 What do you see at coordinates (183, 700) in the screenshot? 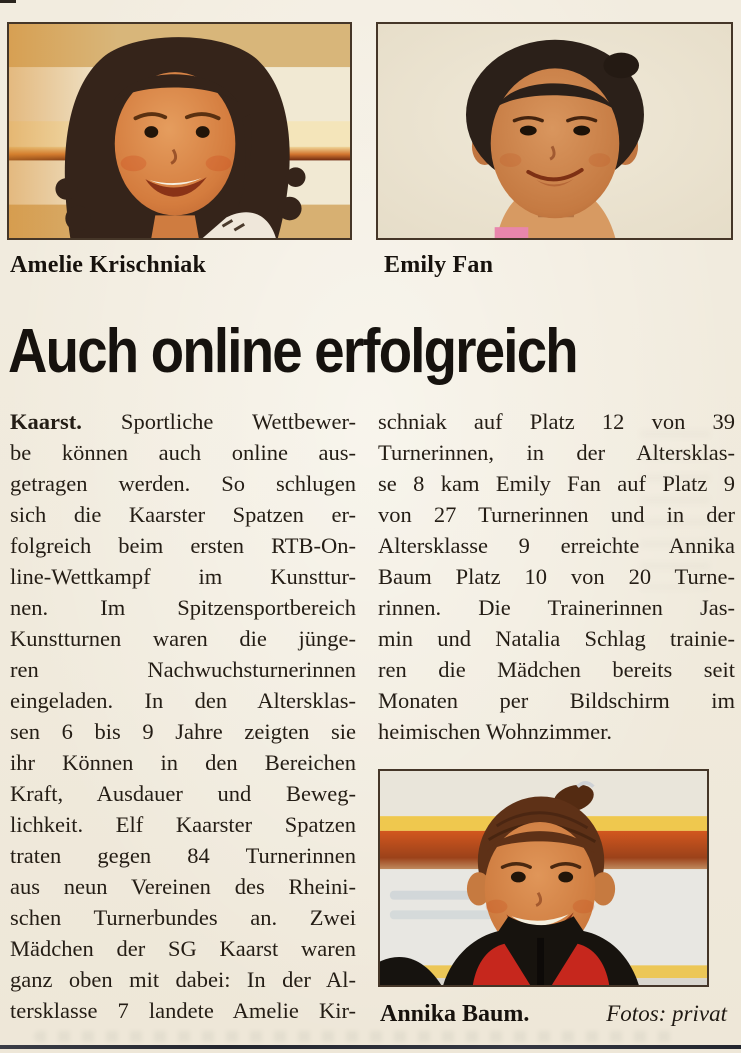
I see `body-text-line: eingeladen. In den Altersklas-` at bounding box center [183, 700].